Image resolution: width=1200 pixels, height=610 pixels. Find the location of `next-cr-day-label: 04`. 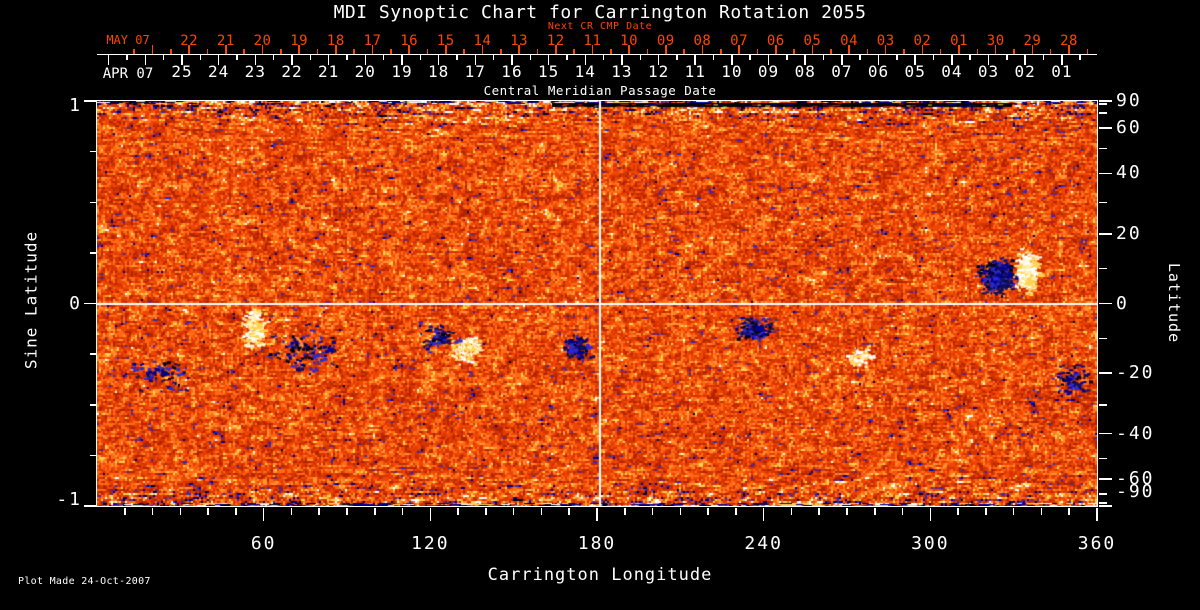

next-cr-day-label: 04 is located at coordinates (849, 41).